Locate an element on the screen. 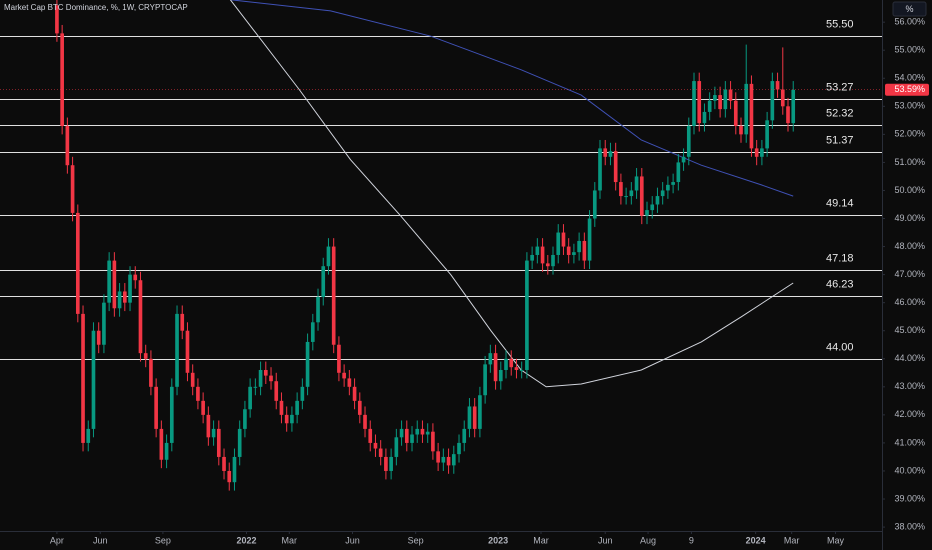 The height and width of the screenshot is (550, 932). price-tag is located at coordinates (907, 89).